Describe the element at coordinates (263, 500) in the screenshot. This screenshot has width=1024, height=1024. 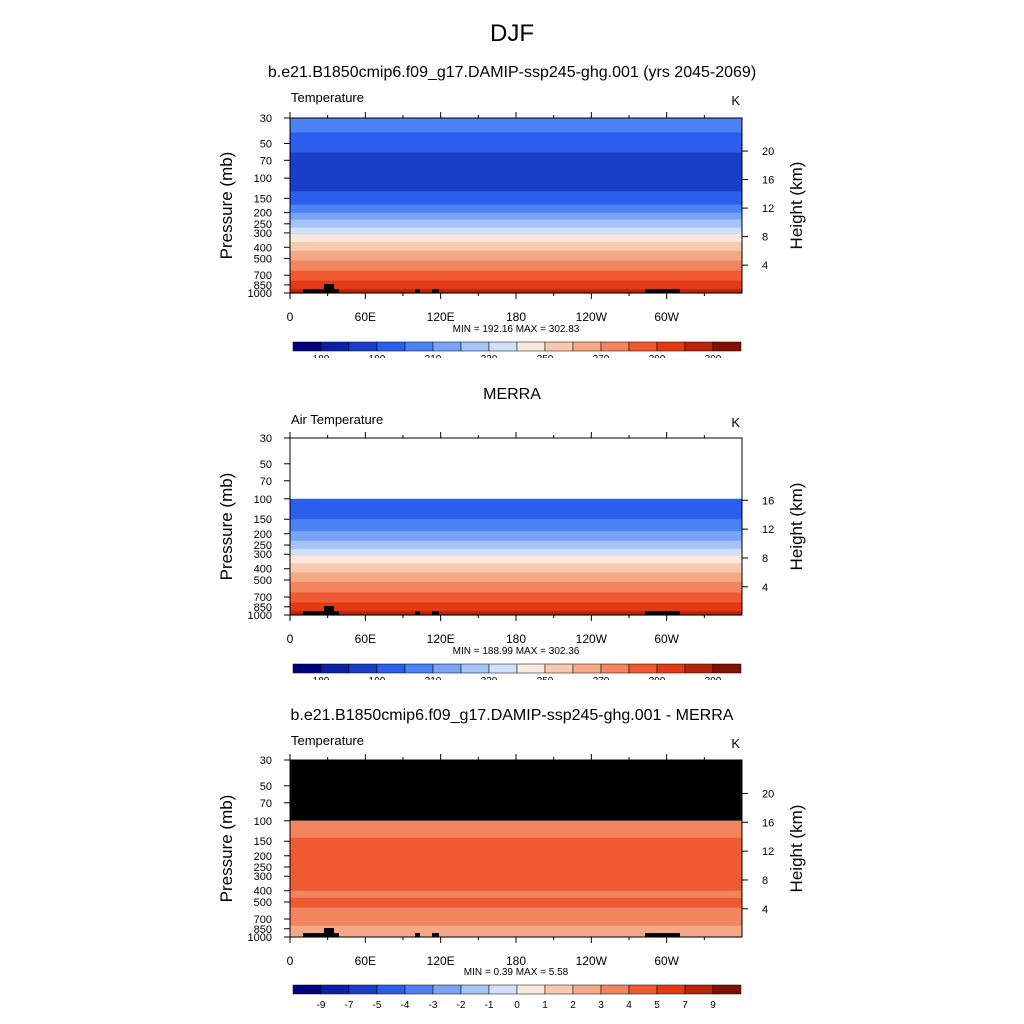
I see `pressure-tick-label: 100` at that location.